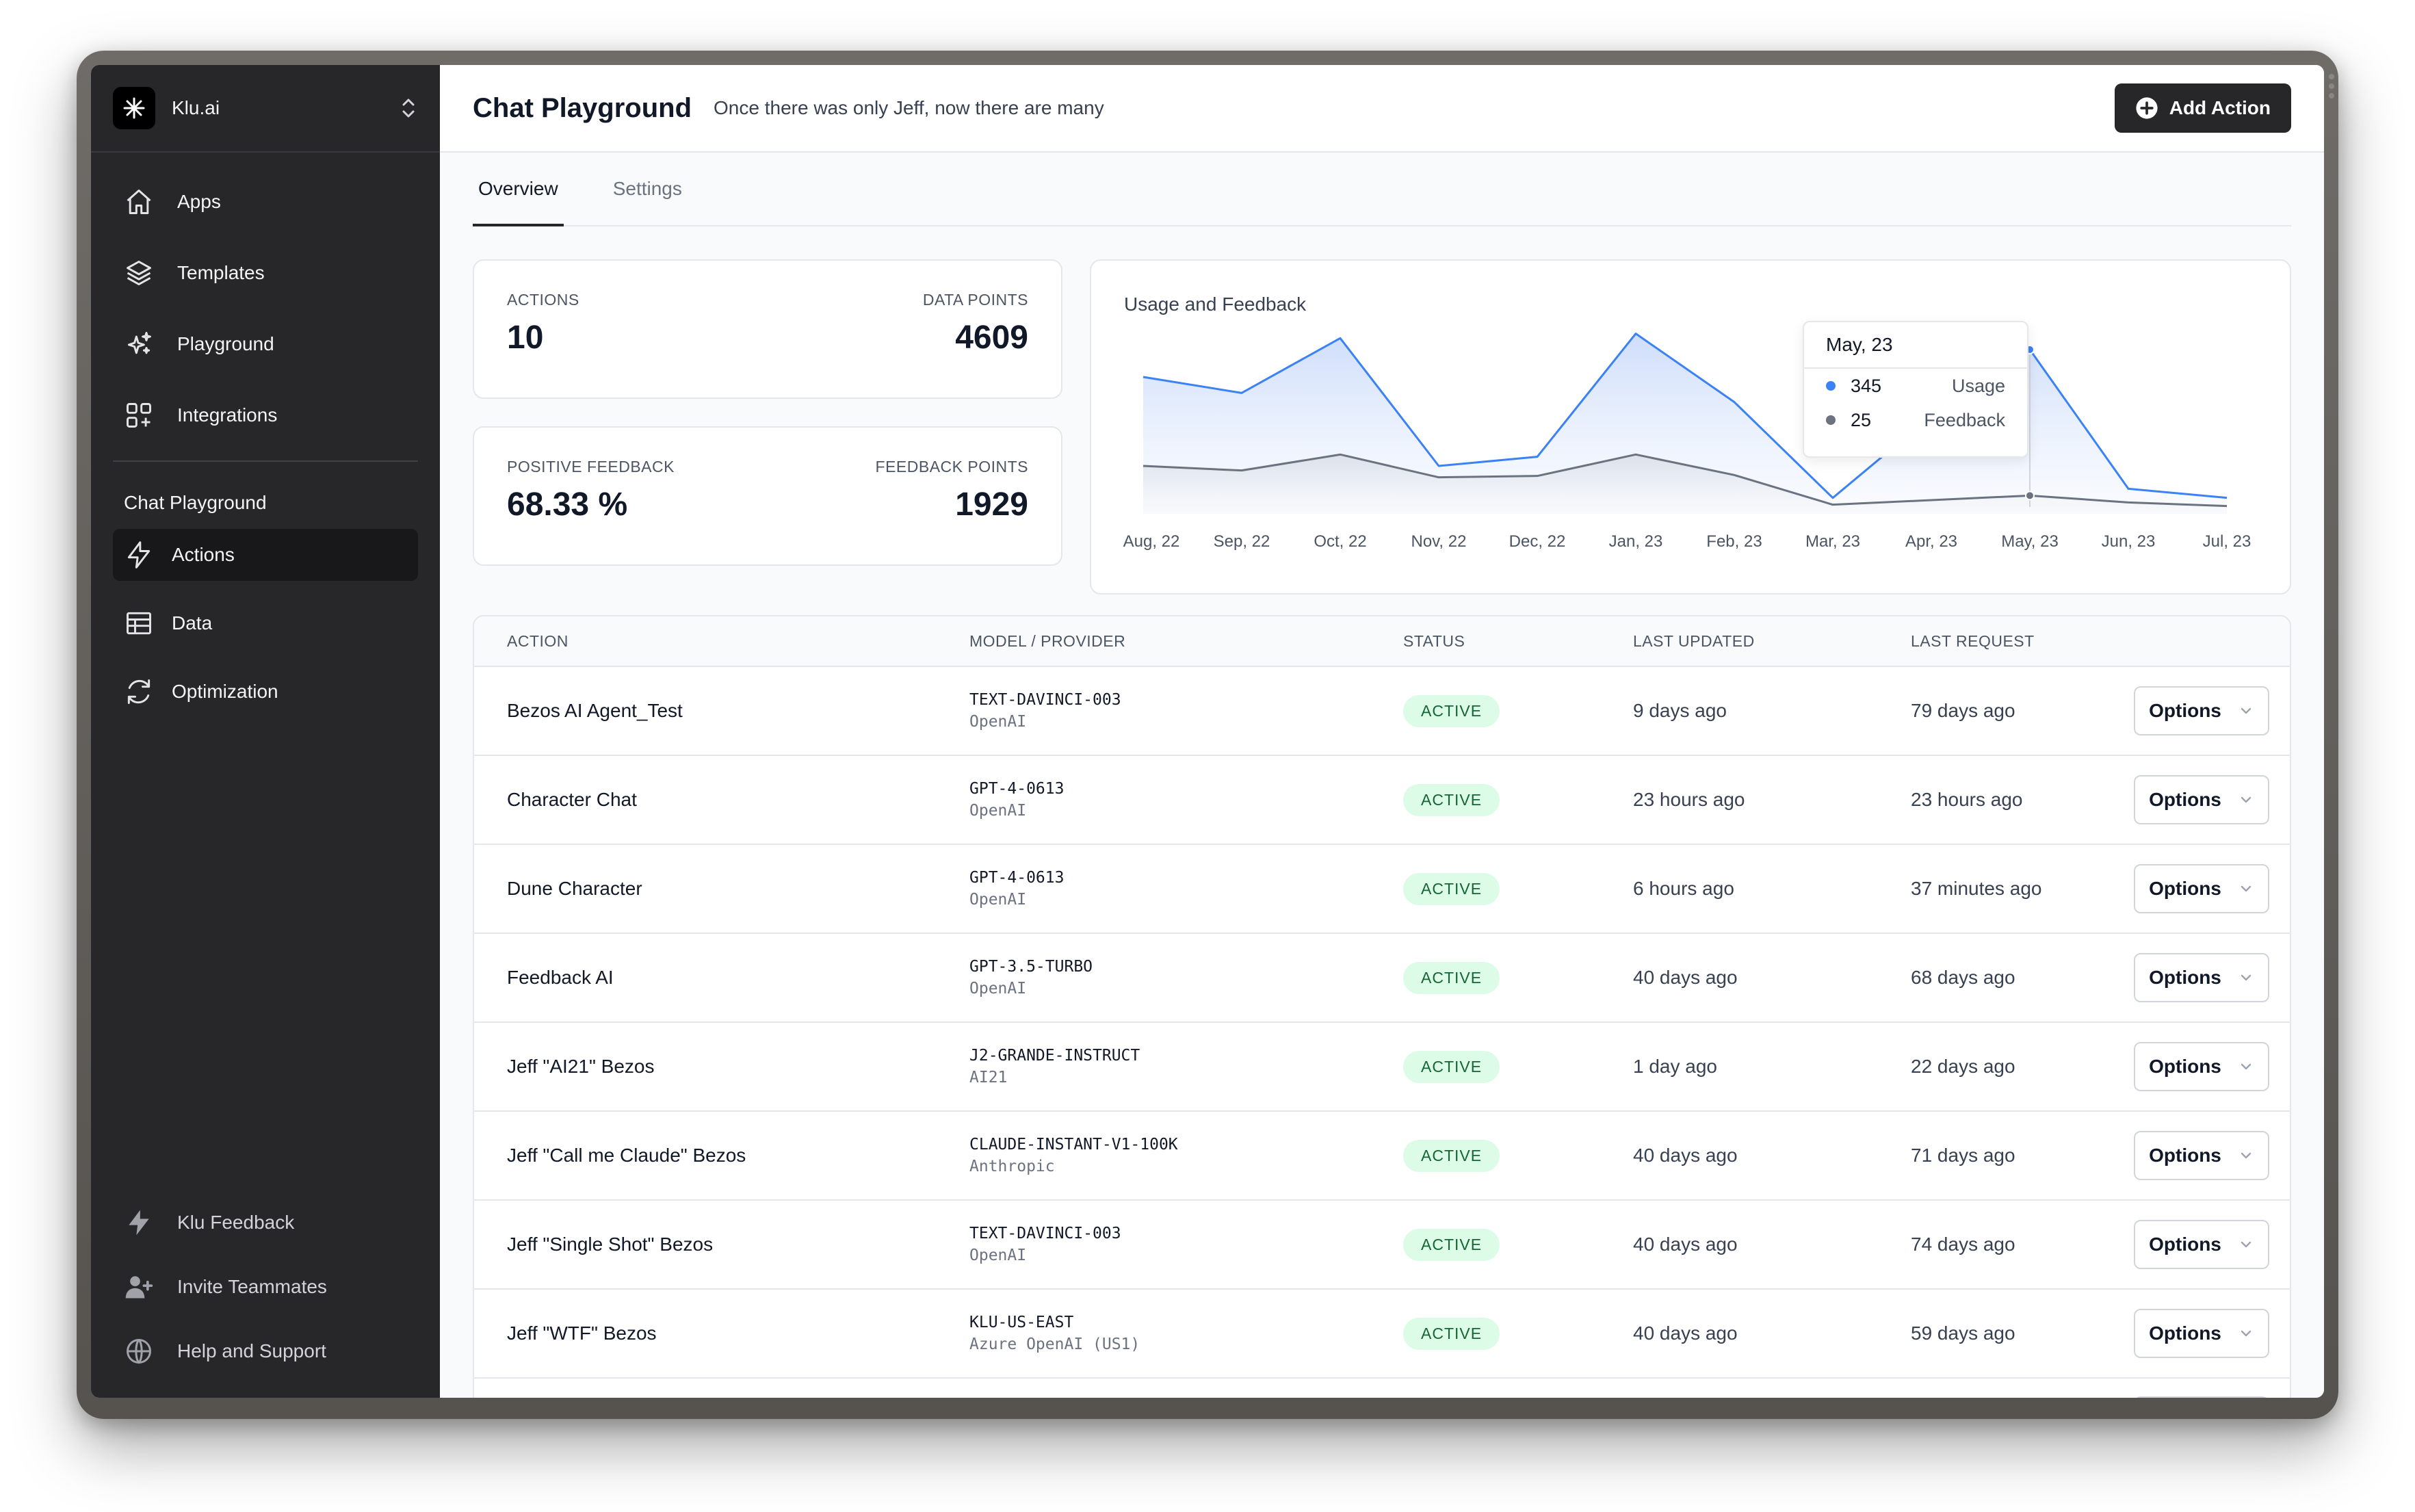  Describe the element at coordinates (265, 109) in the screenshot. I see `workspace-switcher: Klu.ai` at that location.